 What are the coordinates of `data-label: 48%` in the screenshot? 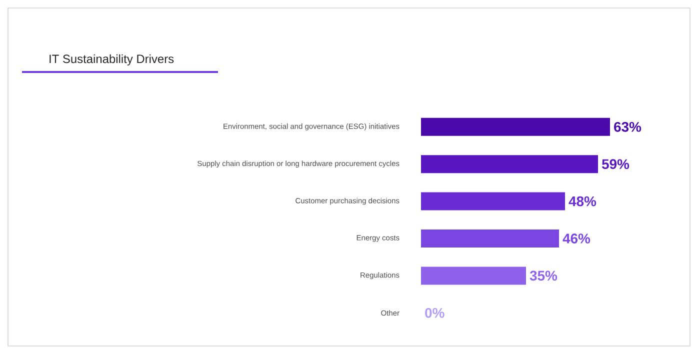 It's located at (582, 201).